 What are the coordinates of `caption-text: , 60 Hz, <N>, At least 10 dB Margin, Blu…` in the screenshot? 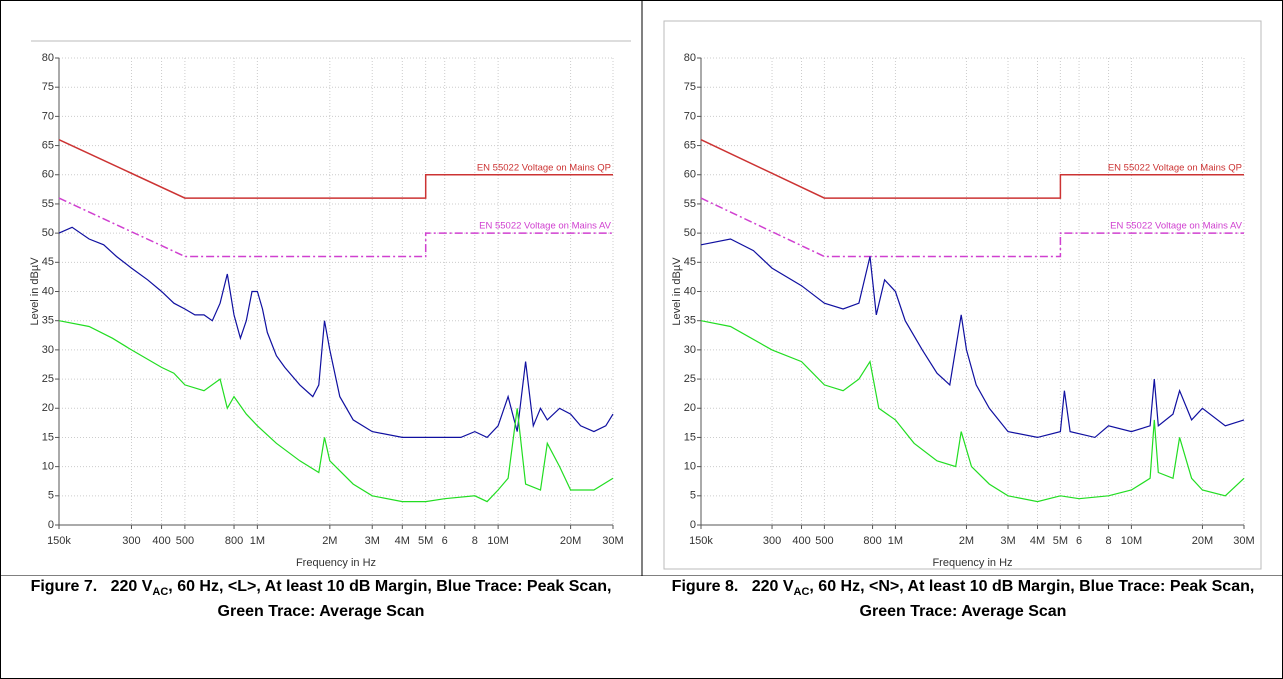 It's located at (1032, 599).